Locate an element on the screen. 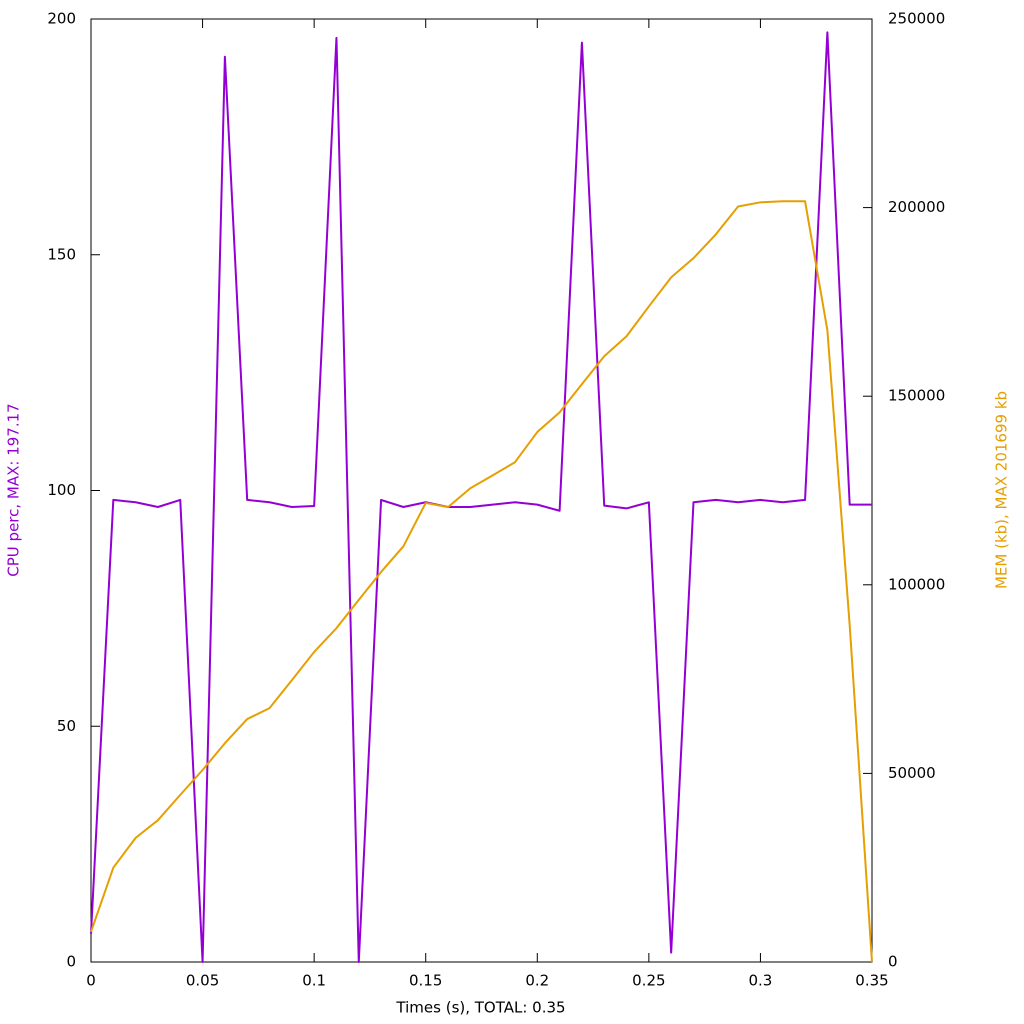 This screenshot has height=1024, width=1024. x-tick-label: 0.15 is located at coordinates (425, 981).